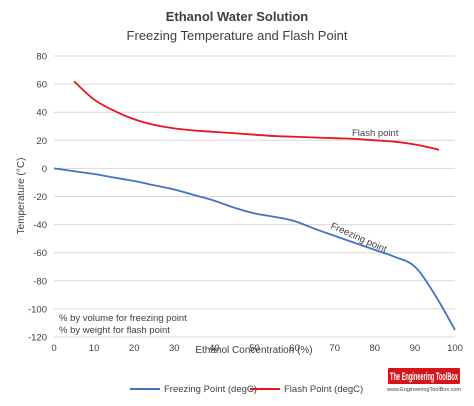 The image size is (474, 406). Describe the element at coordinates (44, 169) in the screenshot. I see `y-tick-label: 0` at that location.